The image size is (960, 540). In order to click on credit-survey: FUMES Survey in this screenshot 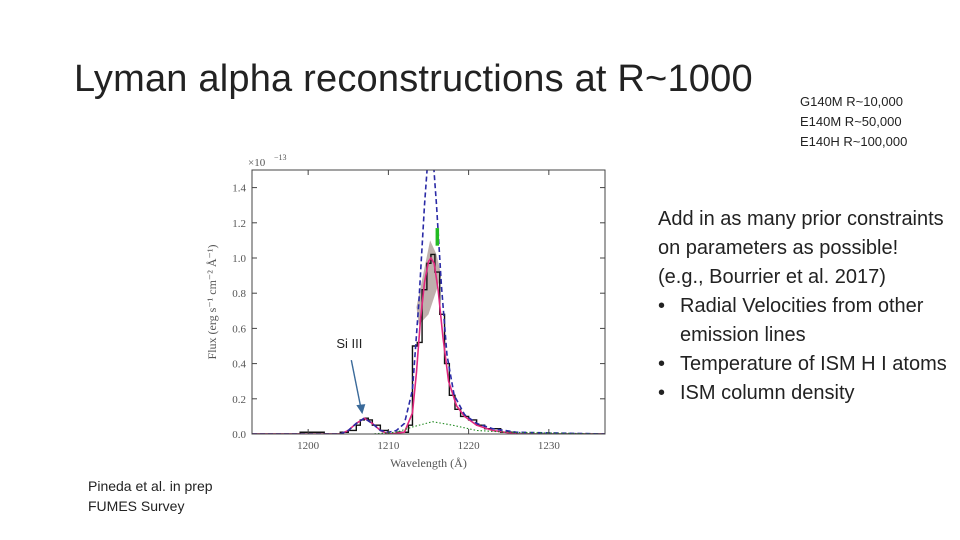, I will do `click(136, 506)`.